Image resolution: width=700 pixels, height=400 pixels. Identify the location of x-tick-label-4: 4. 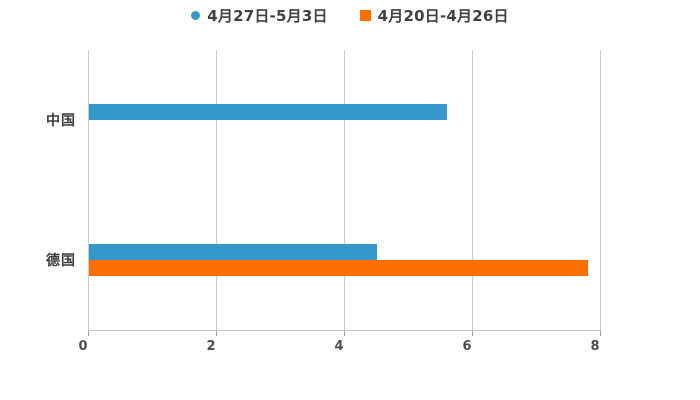
(339, 346).